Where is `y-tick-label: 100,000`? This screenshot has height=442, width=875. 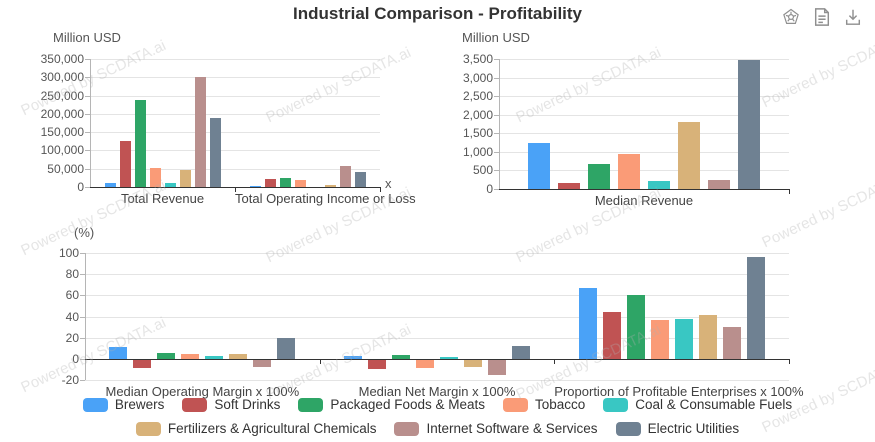 y-tick-label: 100,000 is located at coordinates (62, 150).